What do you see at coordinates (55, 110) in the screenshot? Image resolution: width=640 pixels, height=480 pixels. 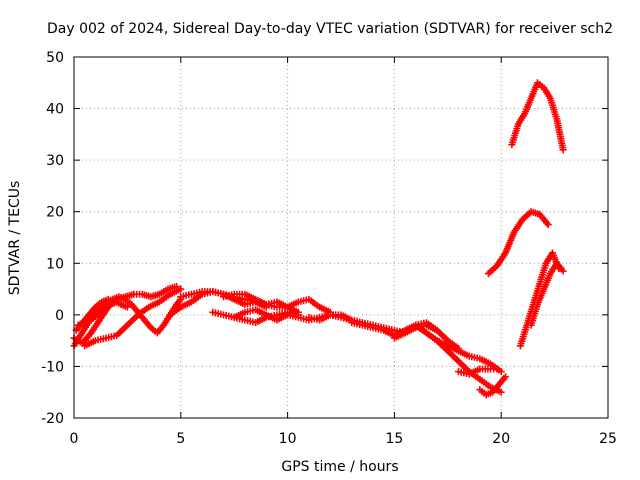 I see `y-tick-label: 40` at bounding box center [55, 110].